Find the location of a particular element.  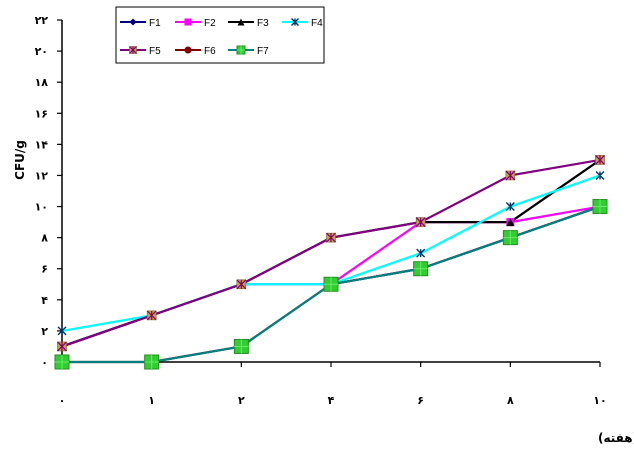

legend-marker-F6 is located at coordinates (188, 50).